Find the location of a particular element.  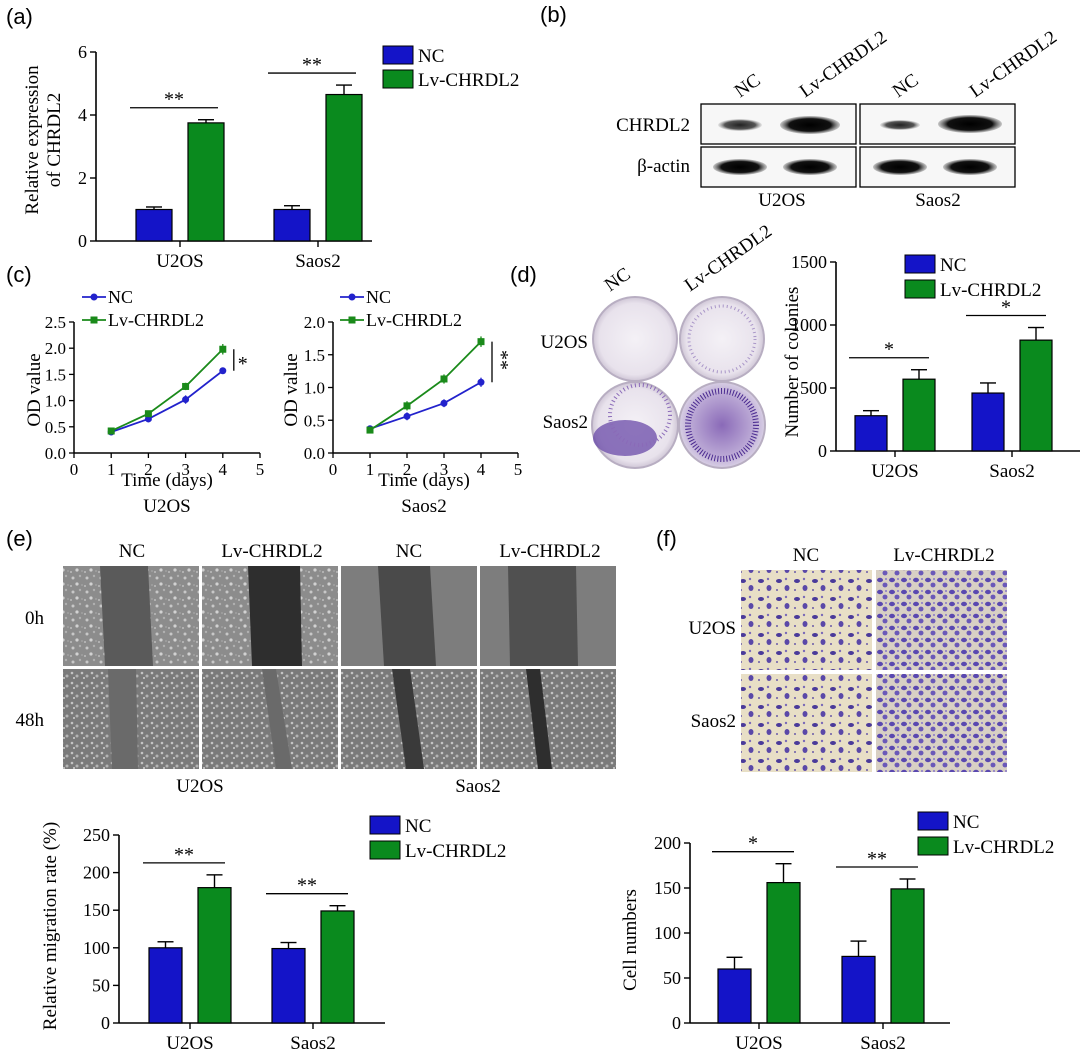

x-tick-label: 0 is located at coordinates (333, 469).